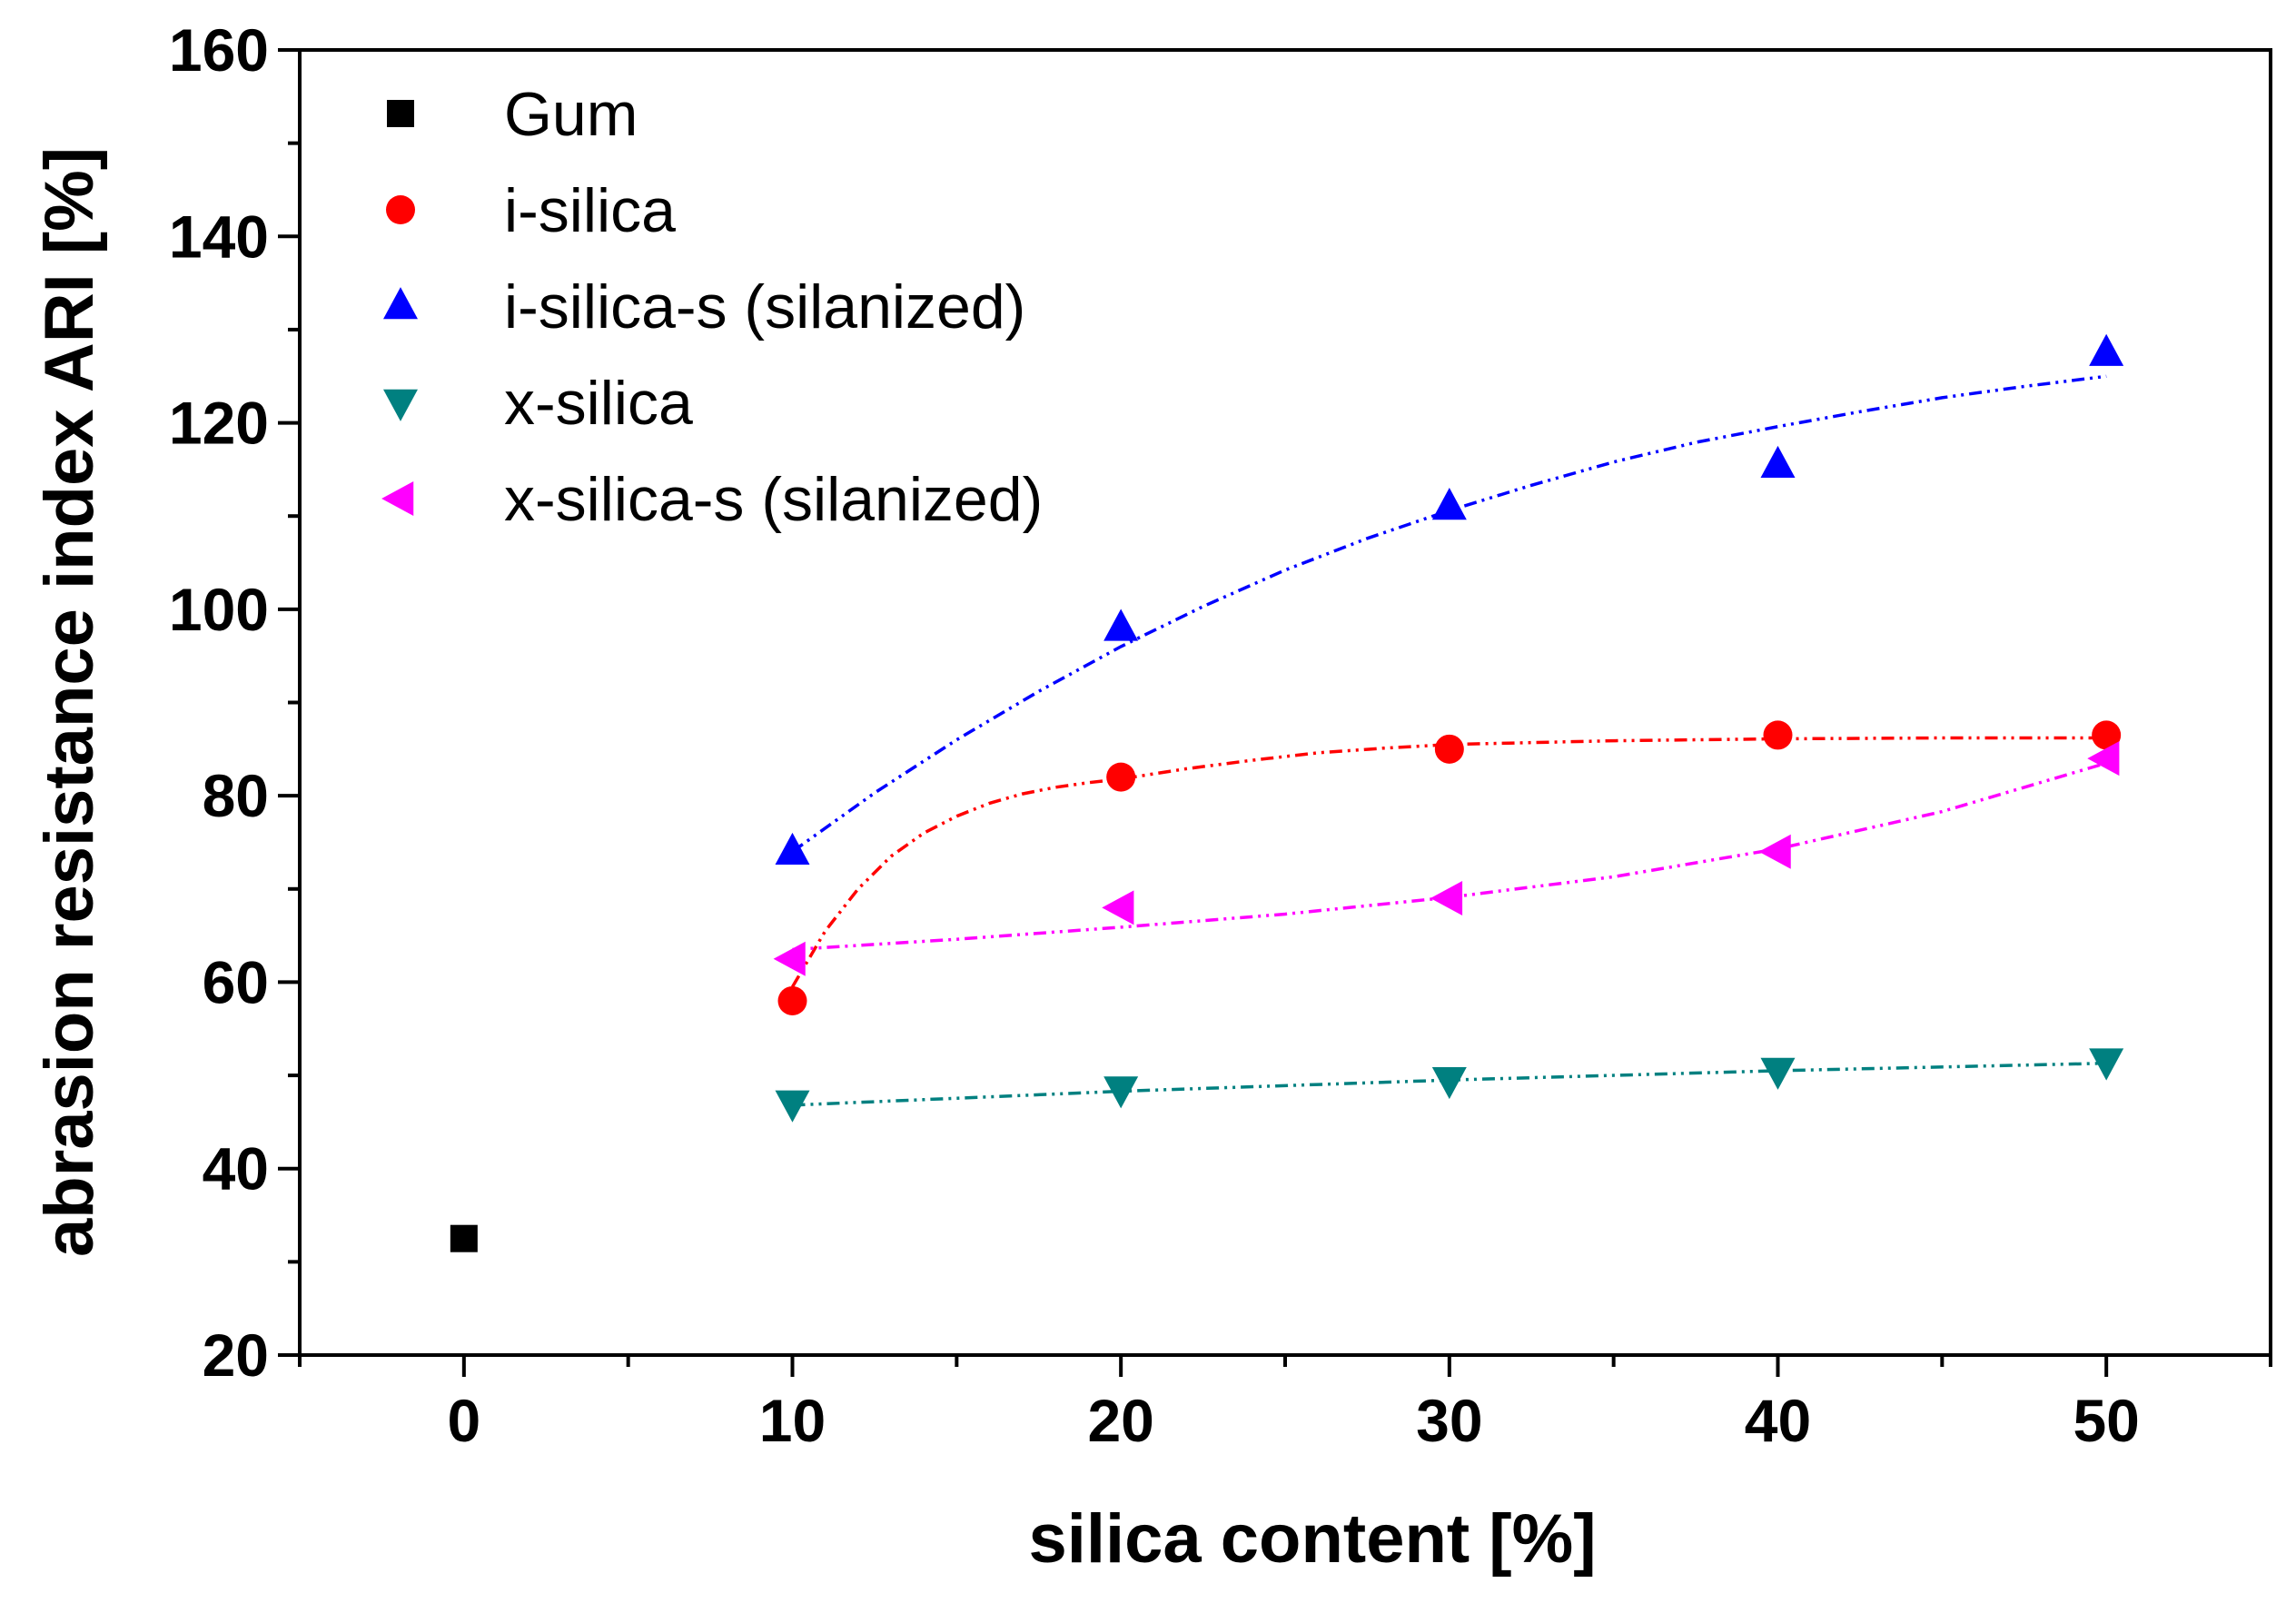 The image size is (2296, 1603). Describe the element at coordinates (1313, 1539) in the screenshot. I see `x-axis-title: silica content [%]` at that location.